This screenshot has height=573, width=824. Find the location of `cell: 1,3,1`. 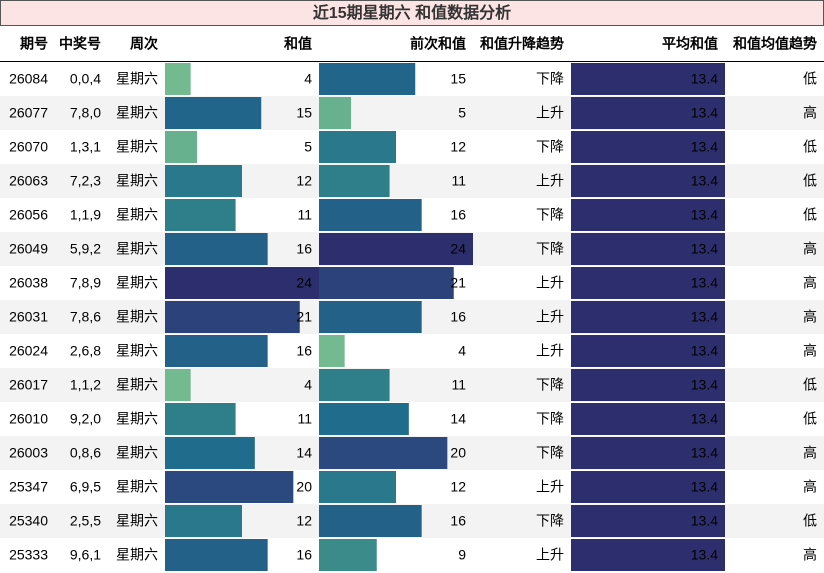

cell: 1,3,1 is located at coordinates (85, 147).